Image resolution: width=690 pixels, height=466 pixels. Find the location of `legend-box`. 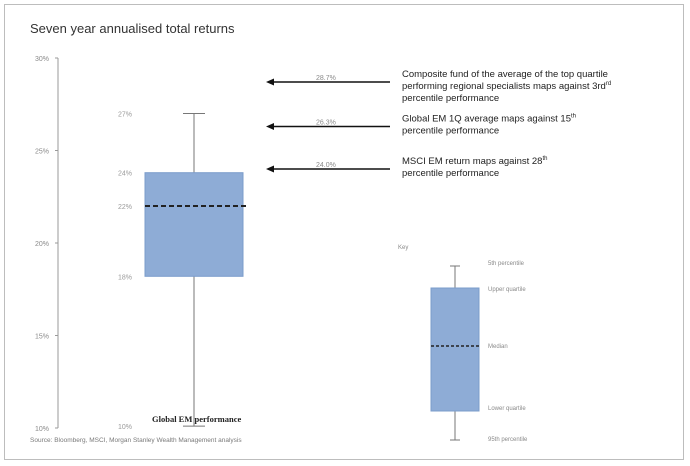

legend-box is located at coordinates (455, 349).